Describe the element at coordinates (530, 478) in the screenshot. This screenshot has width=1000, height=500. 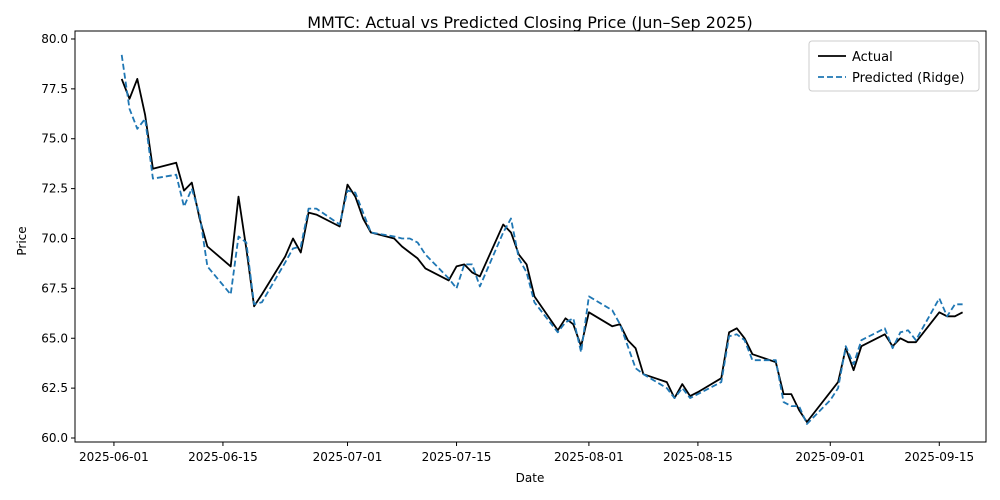
I see `x-axis-label: Date` at that location.